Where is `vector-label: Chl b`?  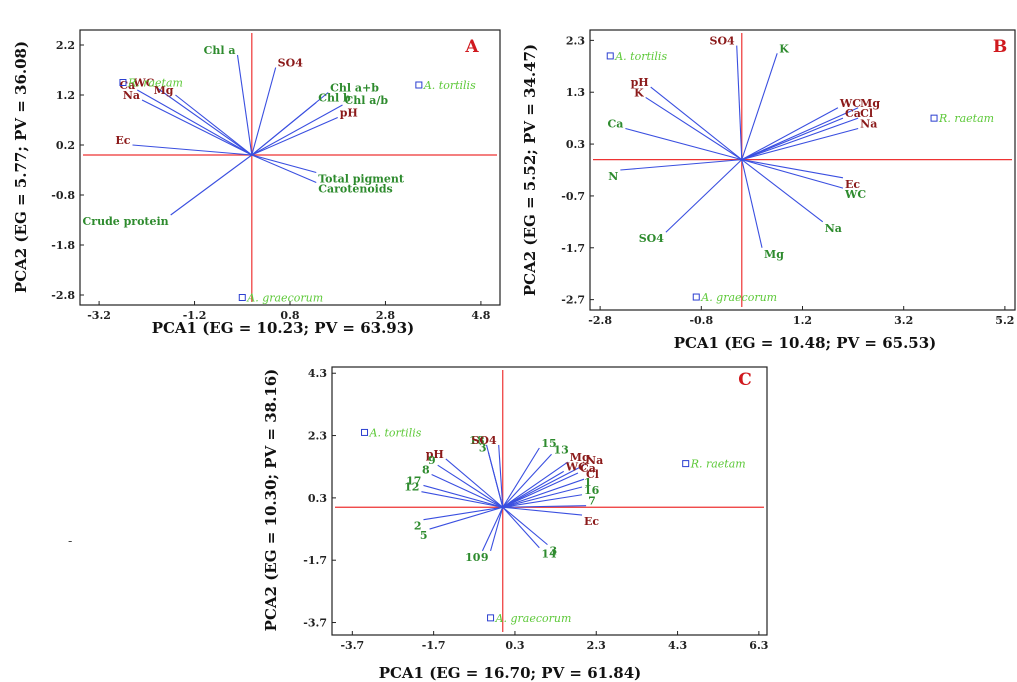
vector-label: Chl b is located at coordinates (334, 98).